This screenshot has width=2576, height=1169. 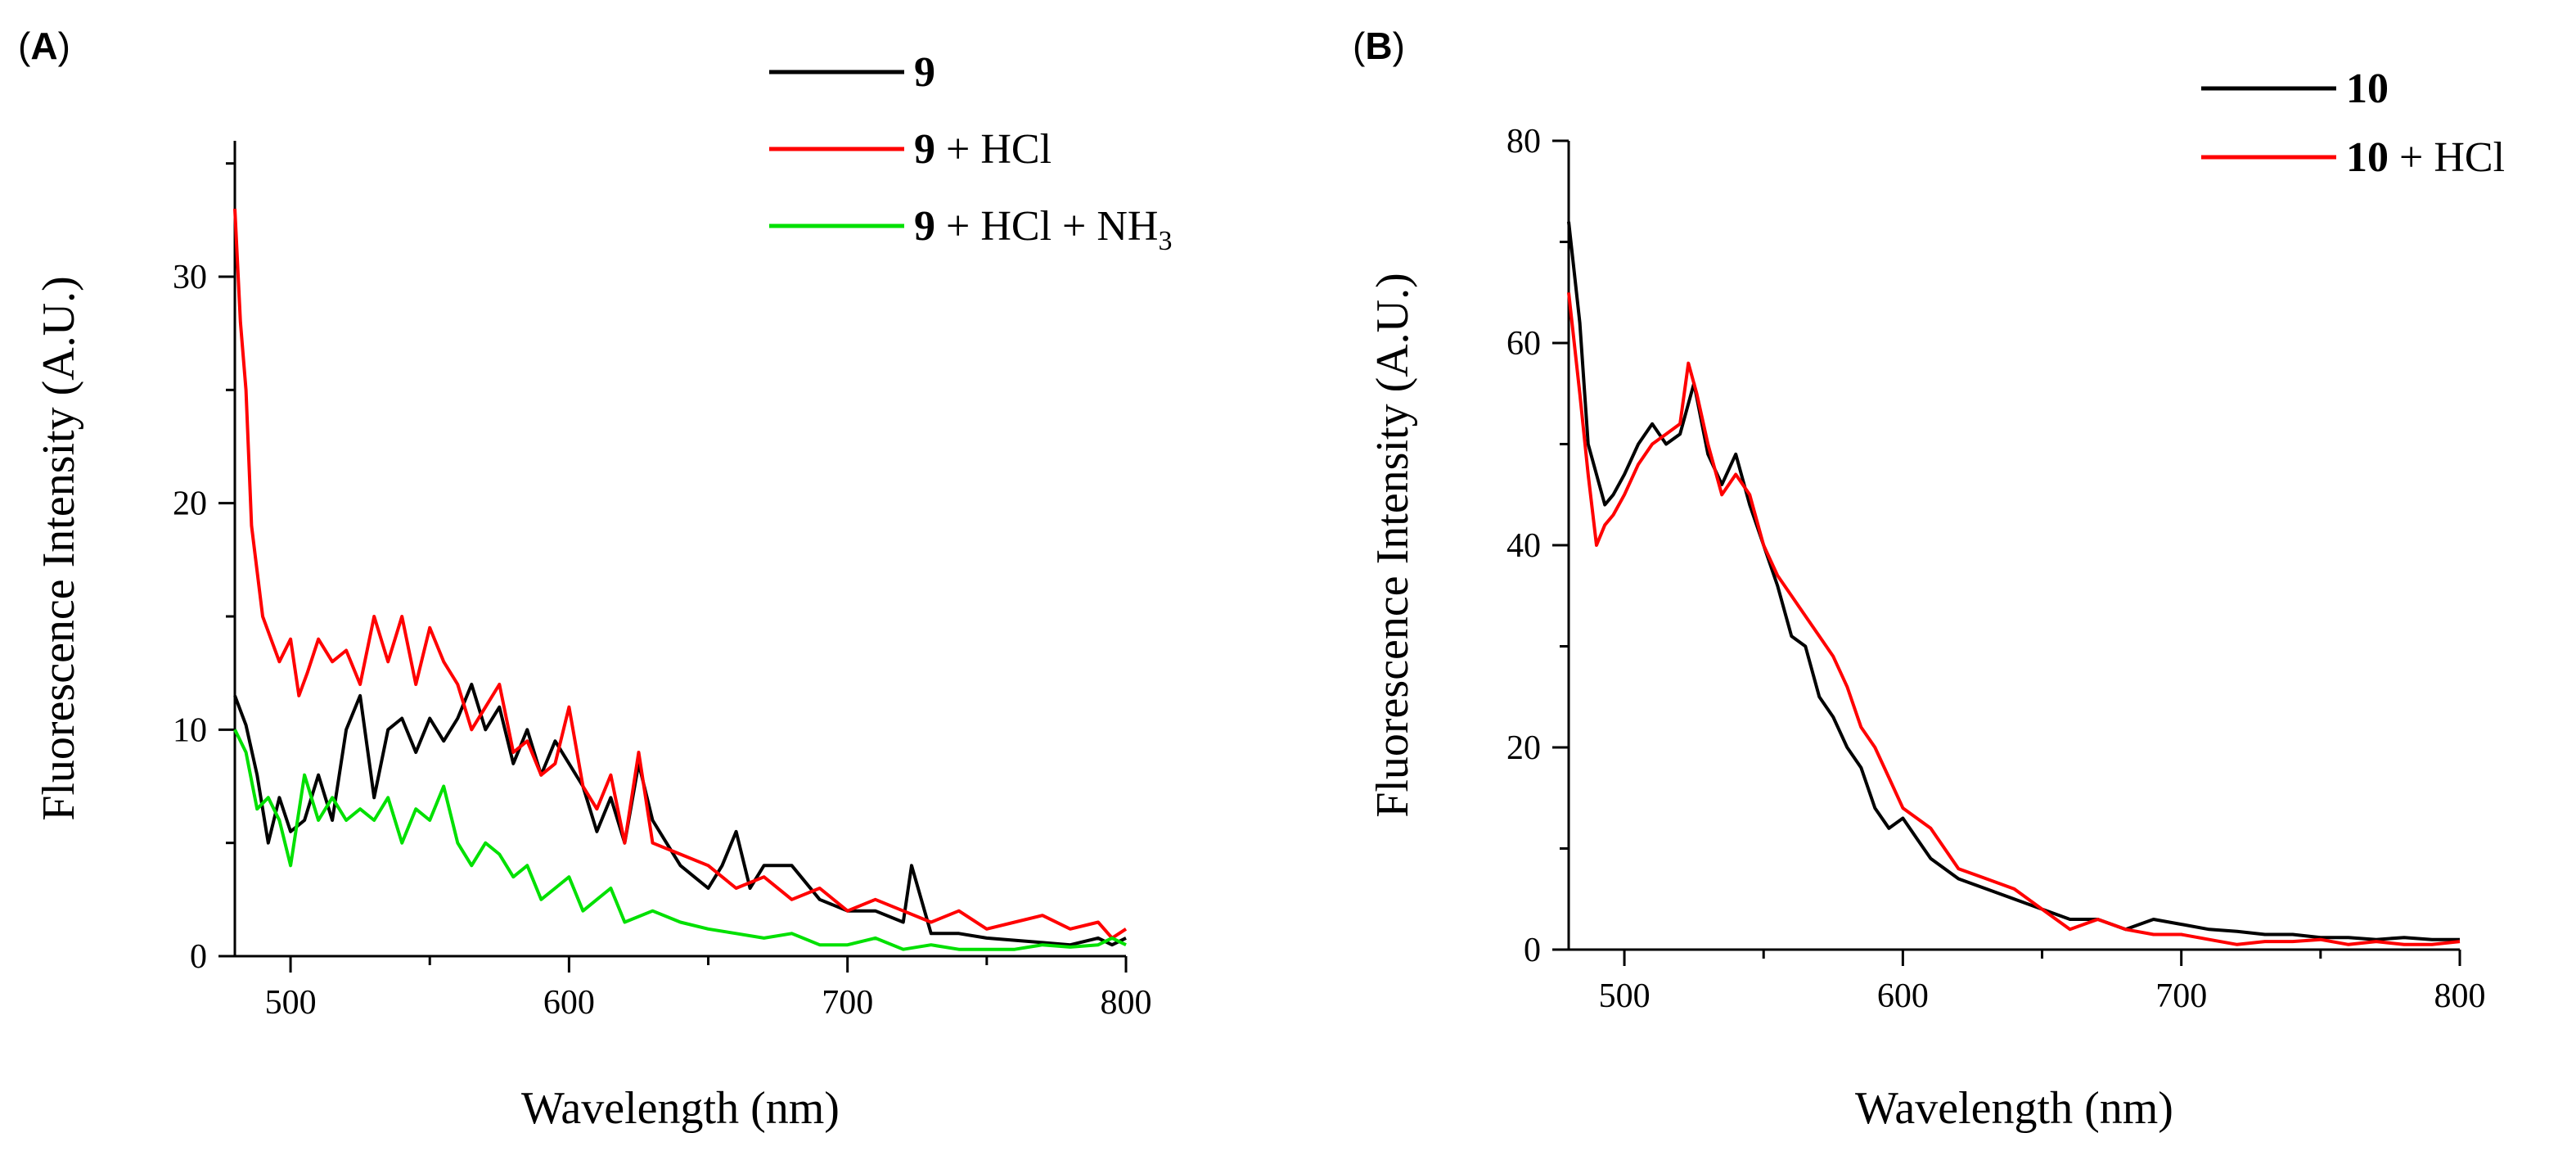 I want to click on y-tick-label: 40, so click(x=1523, y=546).